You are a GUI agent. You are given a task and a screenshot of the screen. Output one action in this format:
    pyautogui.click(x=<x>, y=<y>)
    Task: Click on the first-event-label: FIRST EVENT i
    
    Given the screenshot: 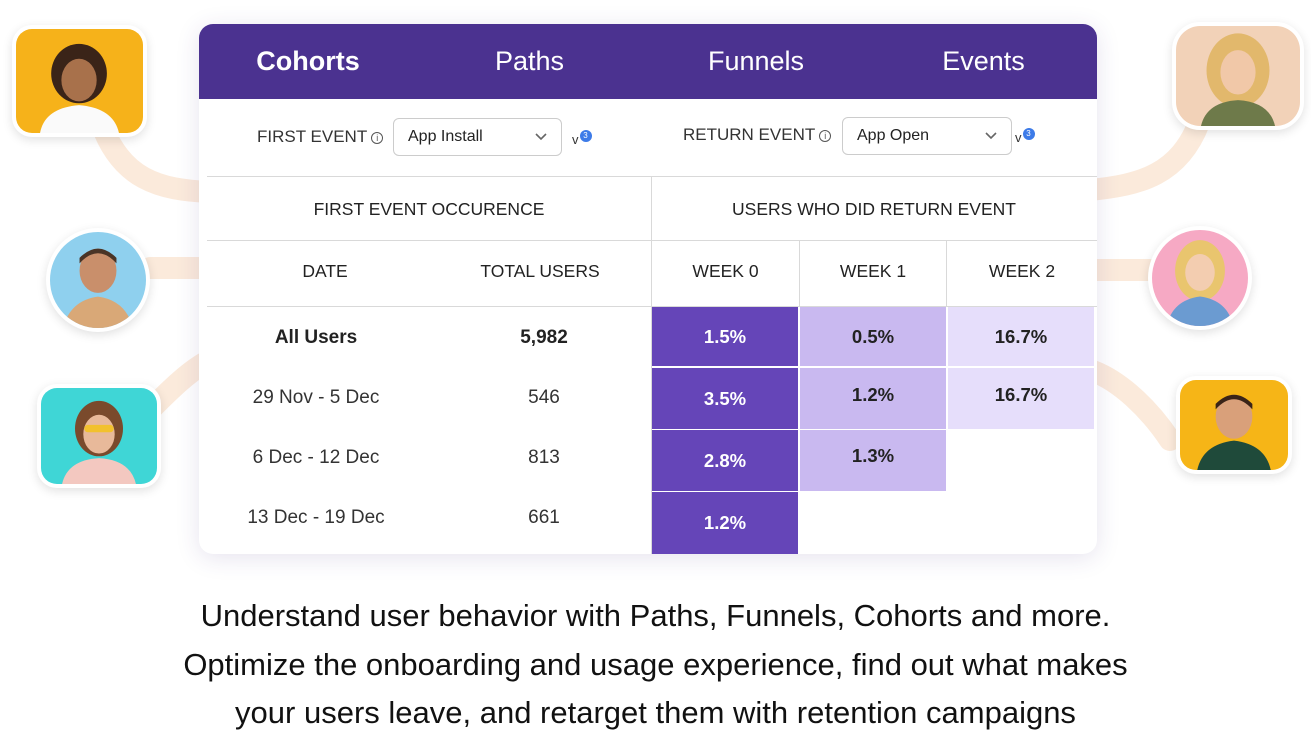 What is the action you would take?
    pyautogui.click(x=320, y=137)
    